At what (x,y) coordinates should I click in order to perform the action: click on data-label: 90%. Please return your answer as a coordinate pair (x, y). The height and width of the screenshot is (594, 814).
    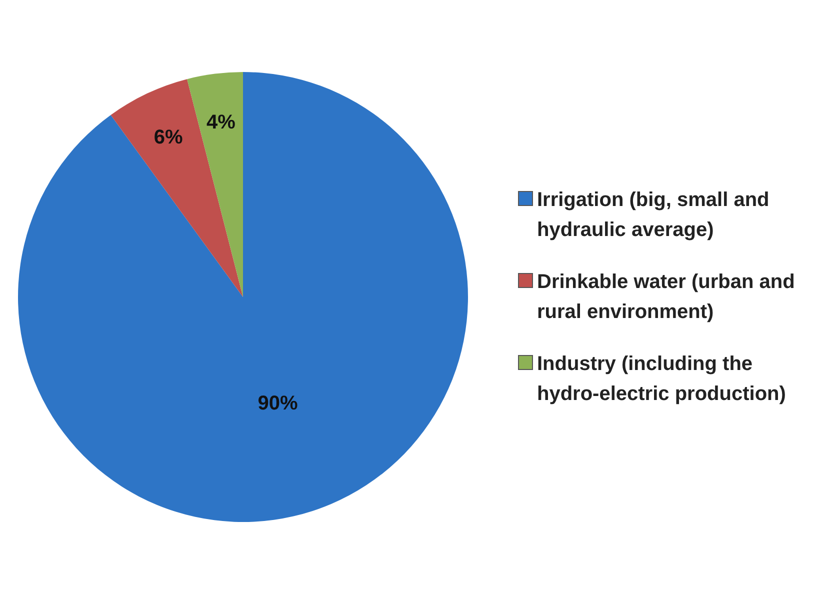
    Looking at the image, I should click on (278, 403).